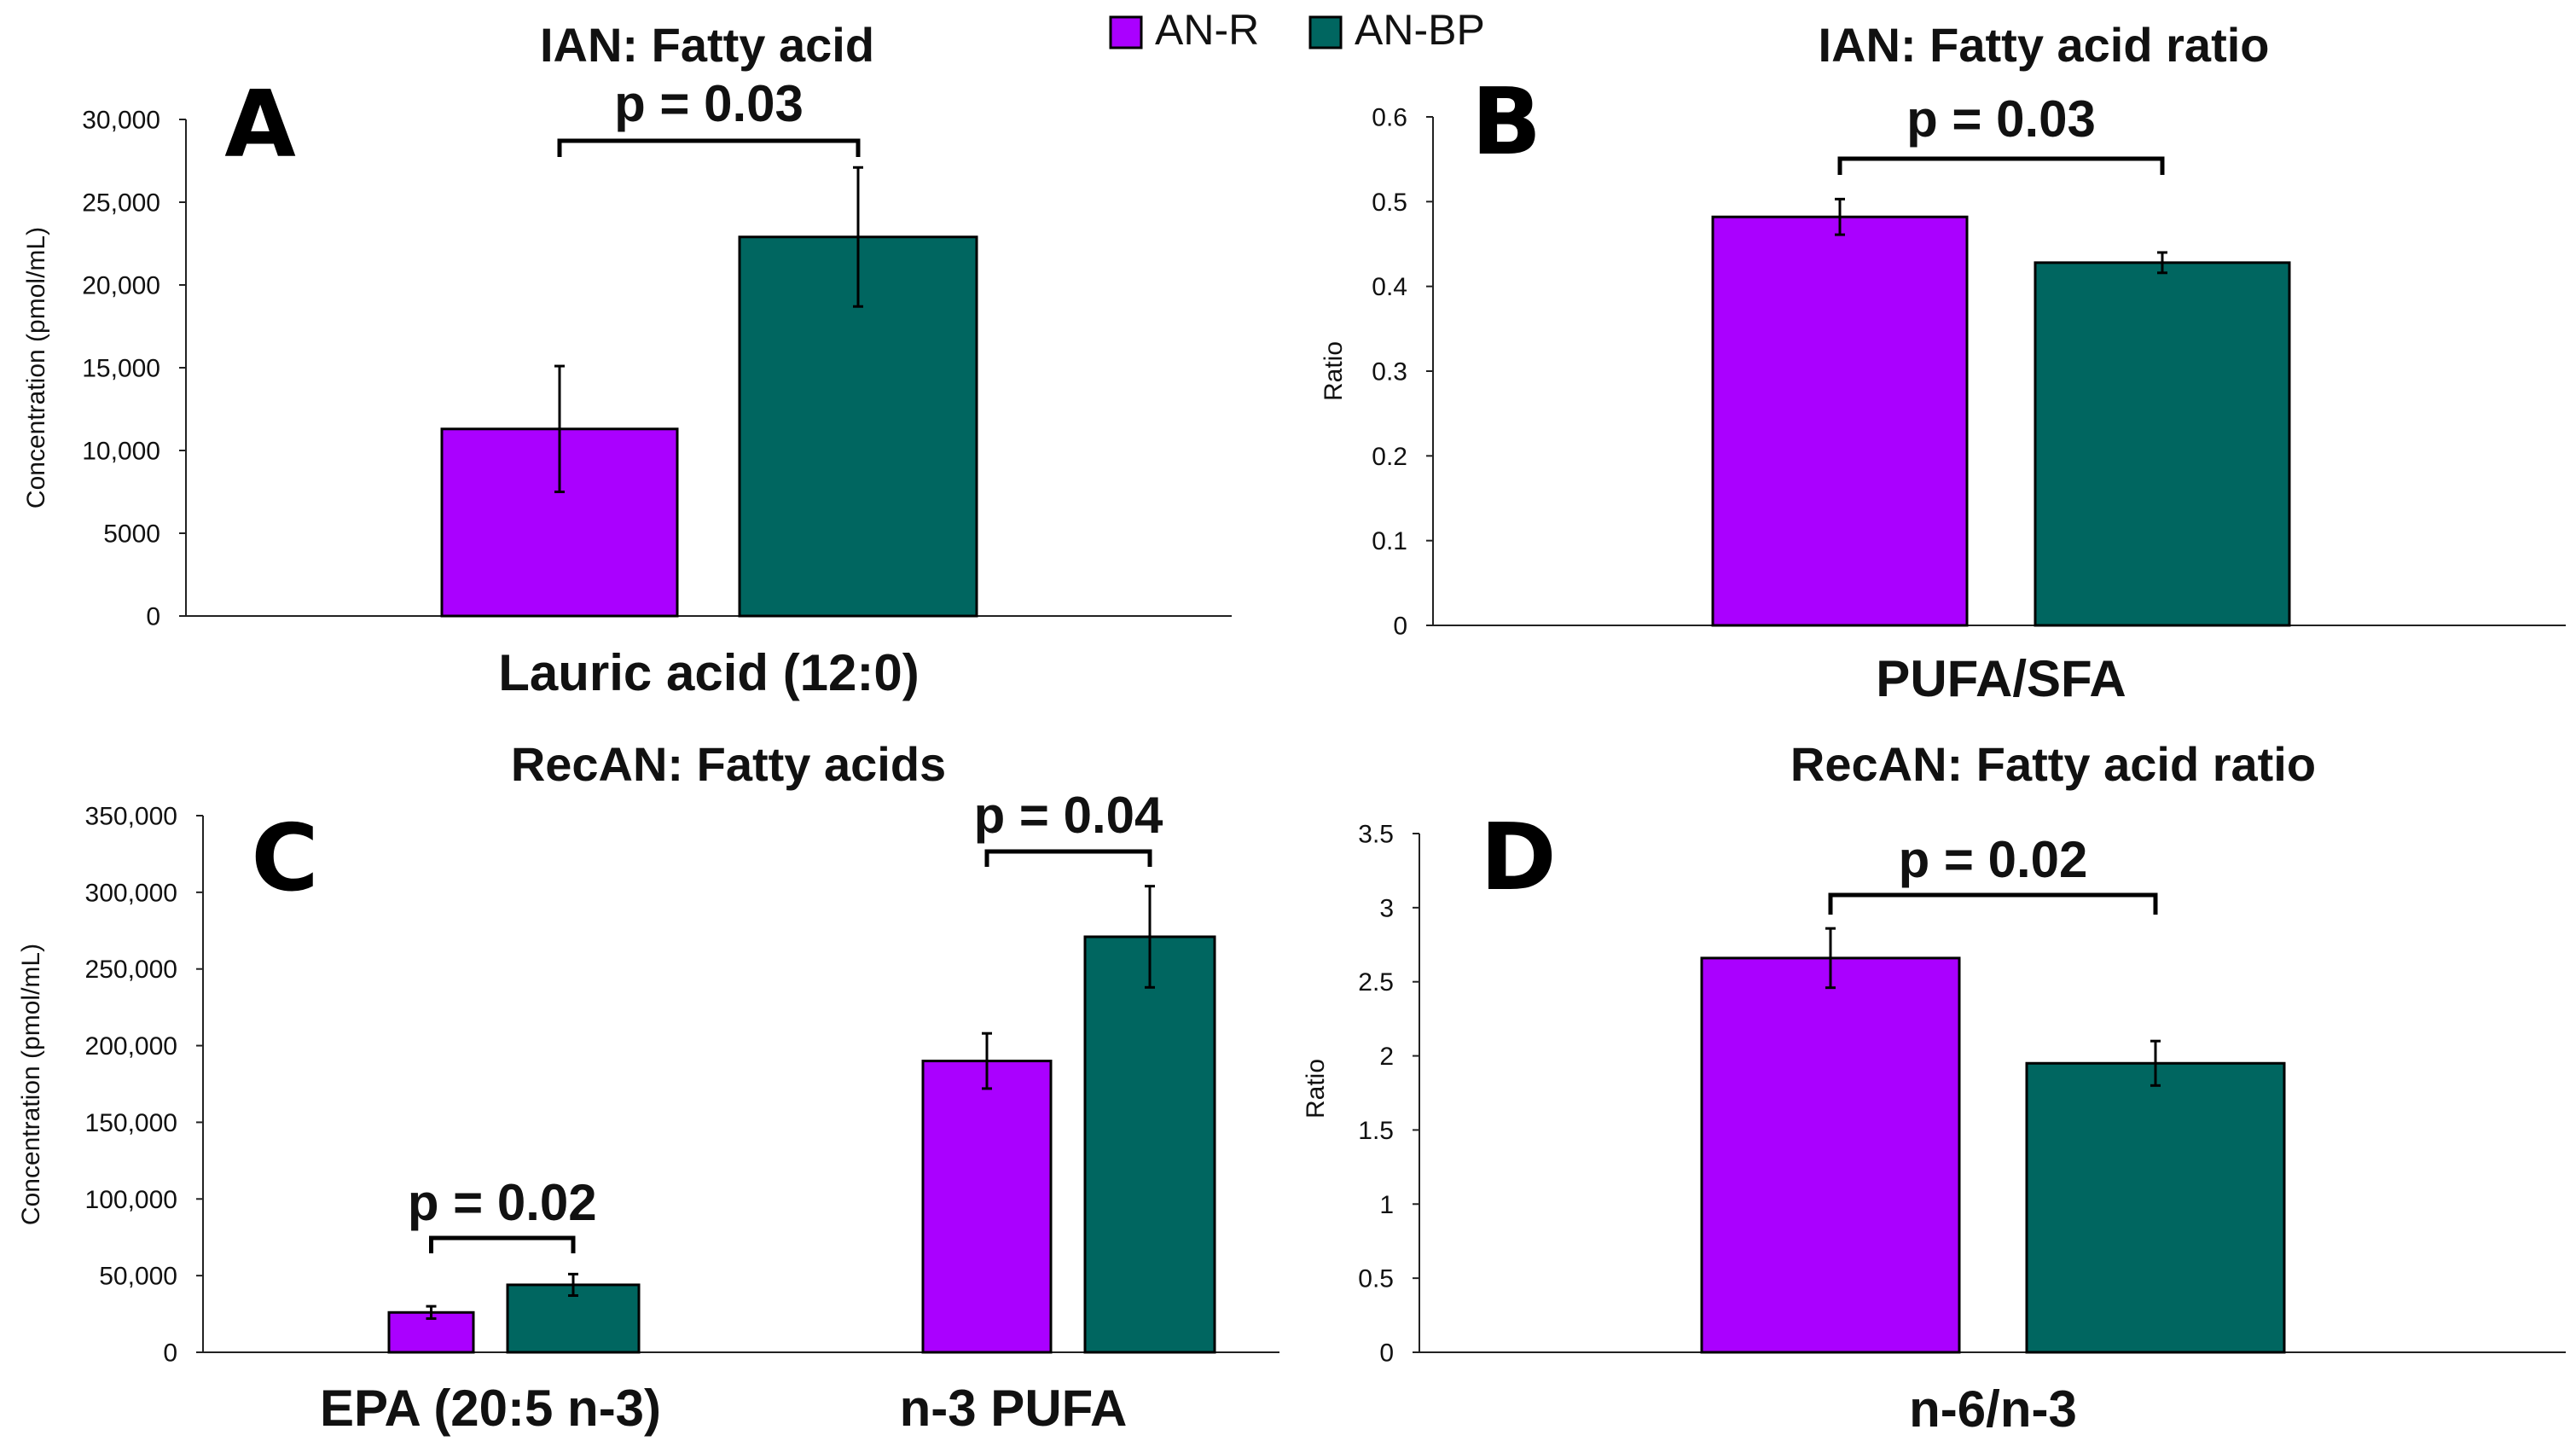  I want to click on y-tick-label: 25,000, so click(121, 203).